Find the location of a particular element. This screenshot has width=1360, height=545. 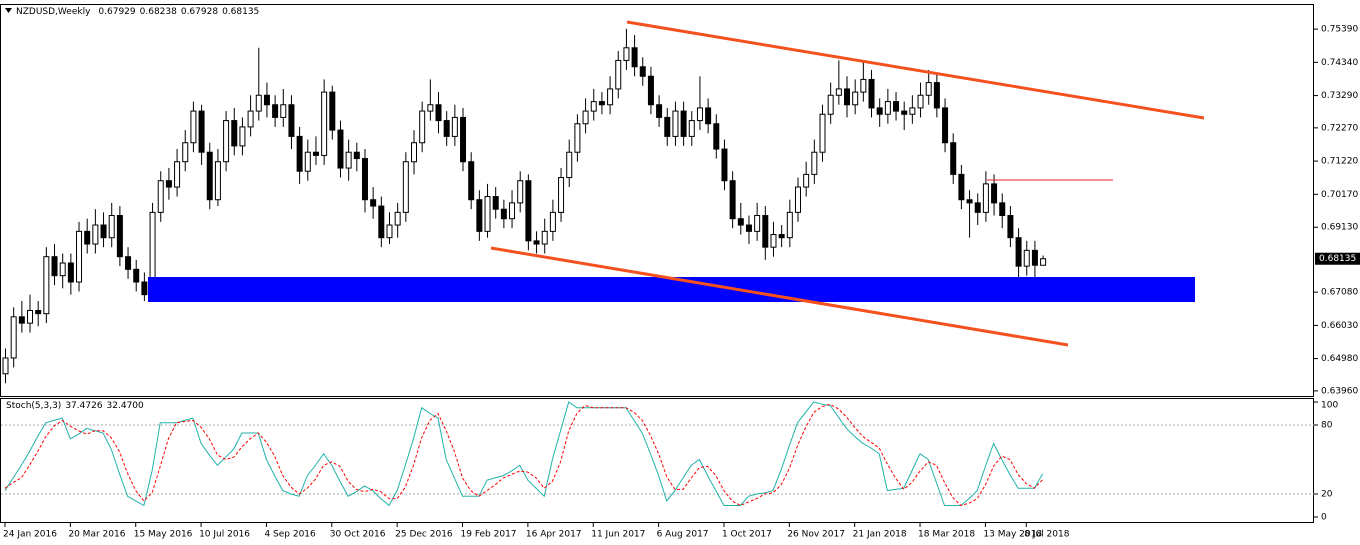

y-tick-label: 0.73290 is located at coordinates (1339, 96).